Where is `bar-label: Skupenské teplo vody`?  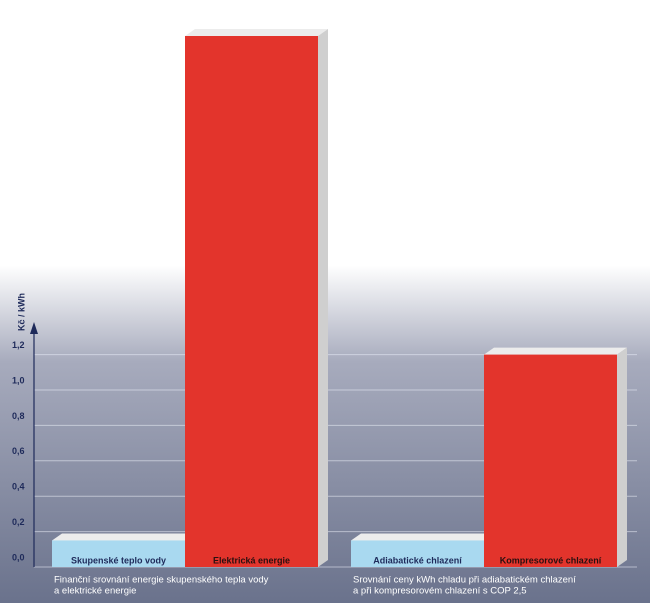 bar-label: Skupenské teplo vody is located at coordinates (118, 560).